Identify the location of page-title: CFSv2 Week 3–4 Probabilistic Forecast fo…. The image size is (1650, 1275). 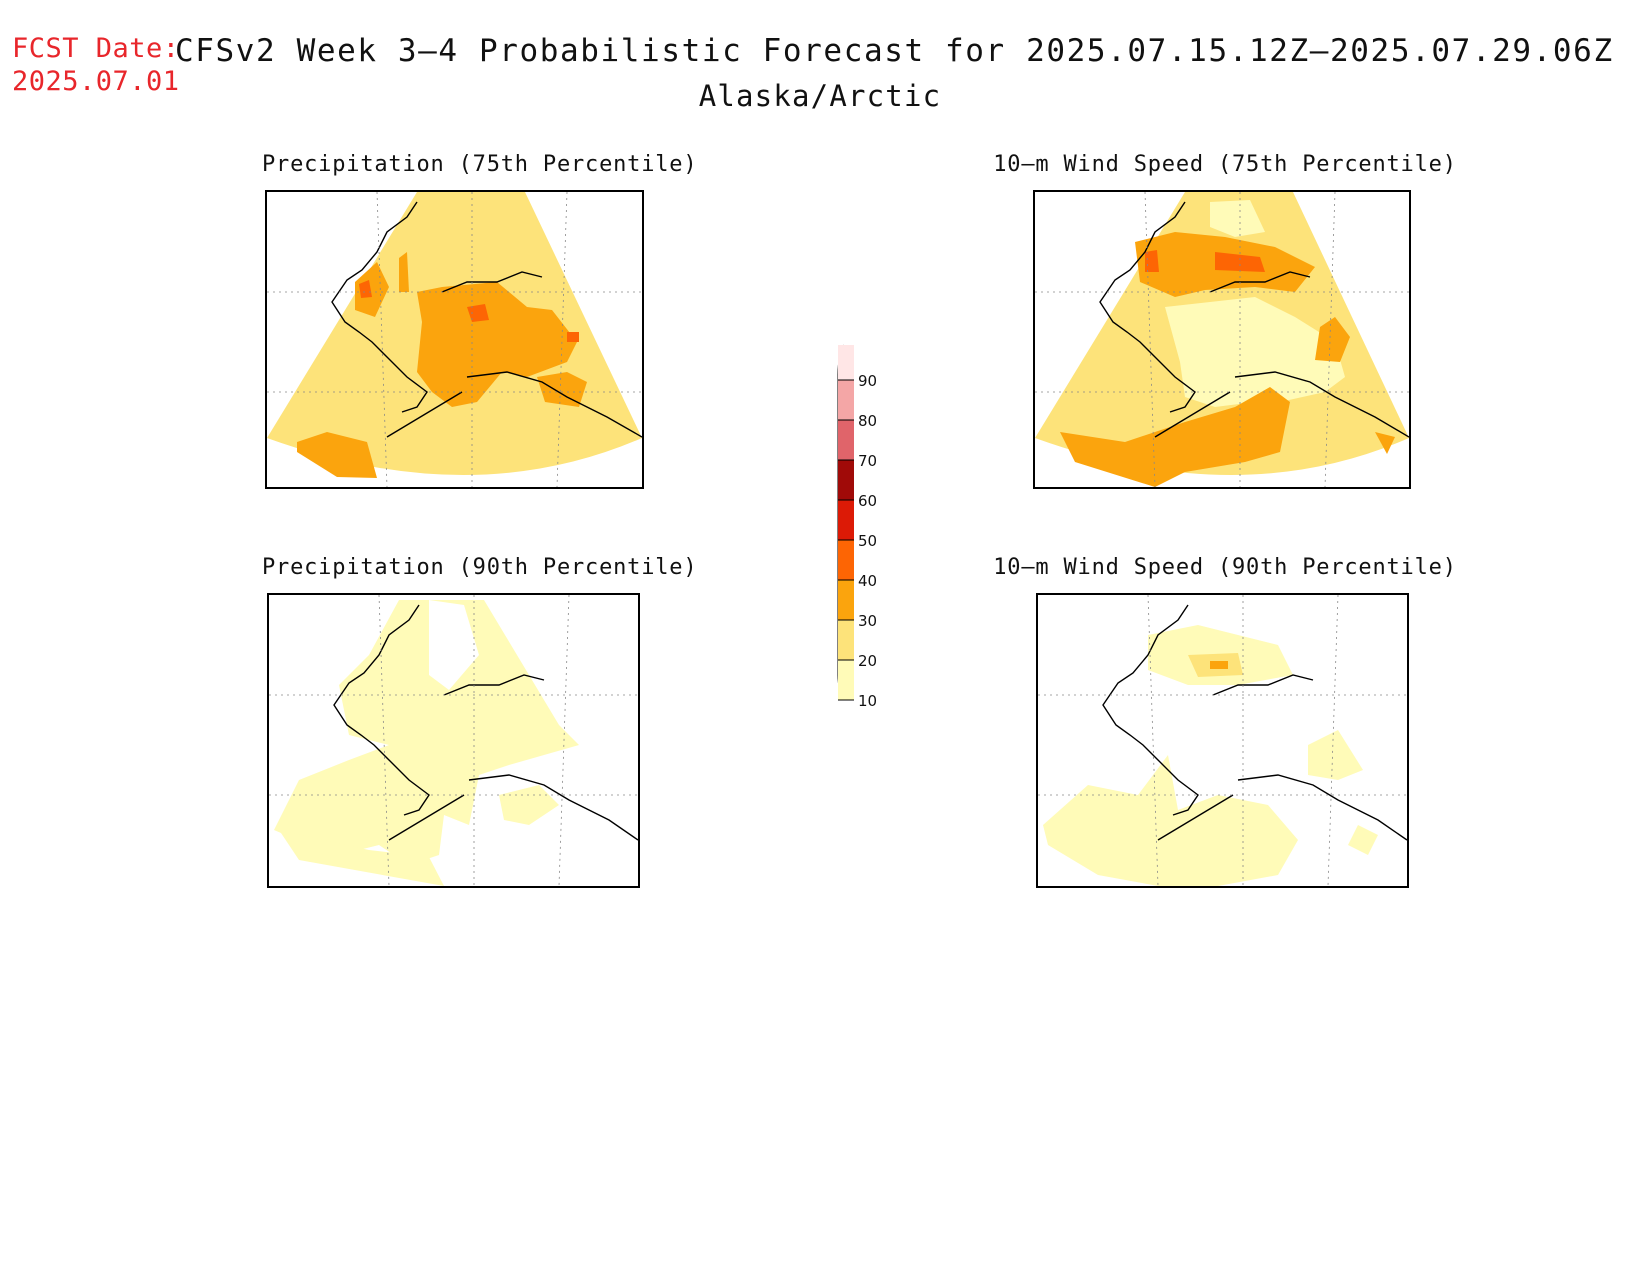
(894, 51).